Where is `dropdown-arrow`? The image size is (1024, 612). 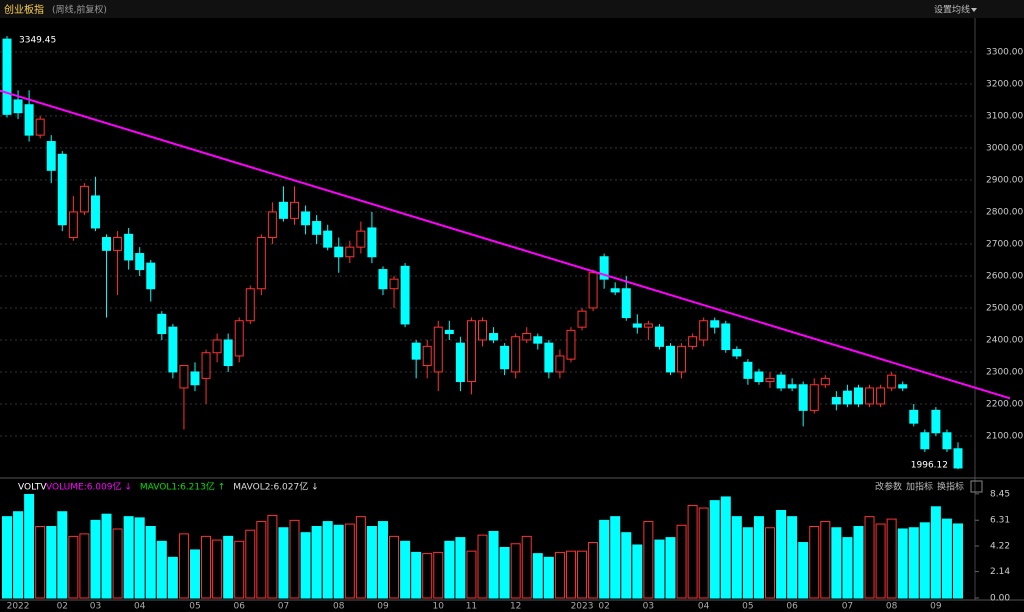
dropdown-arrow is located at coordinates (974, 10).